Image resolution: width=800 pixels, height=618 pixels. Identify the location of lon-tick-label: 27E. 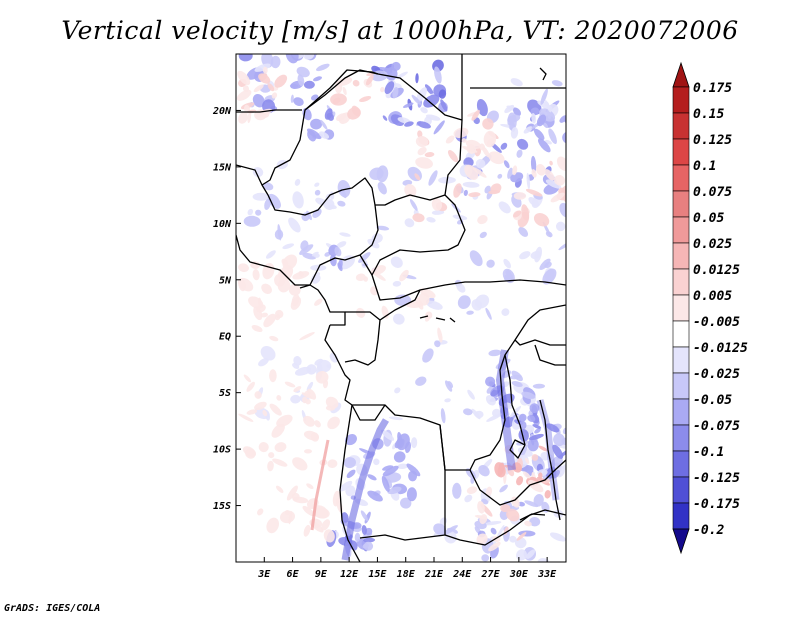
(491, 574).